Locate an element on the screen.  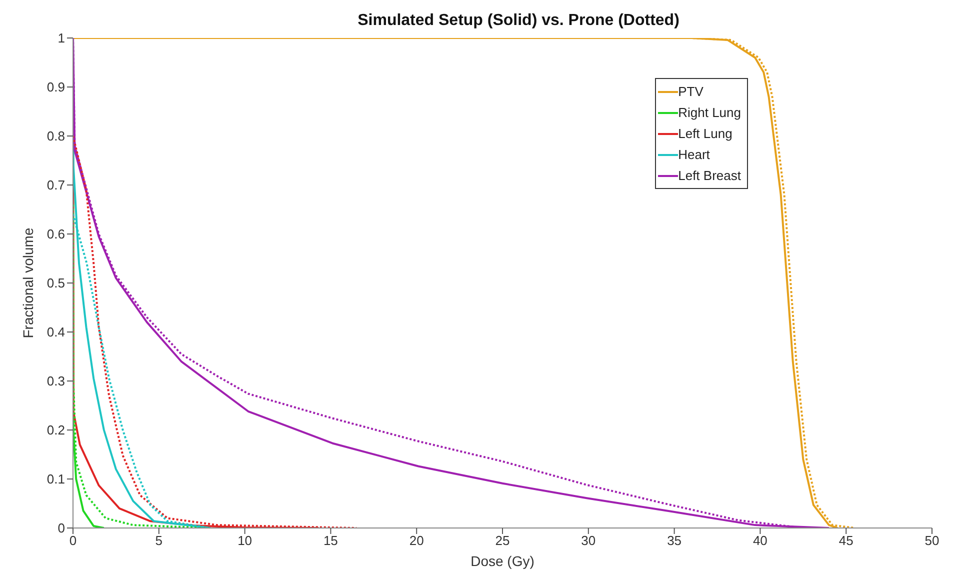
x-tick-label: 45 is located at coordinates (846, 540).